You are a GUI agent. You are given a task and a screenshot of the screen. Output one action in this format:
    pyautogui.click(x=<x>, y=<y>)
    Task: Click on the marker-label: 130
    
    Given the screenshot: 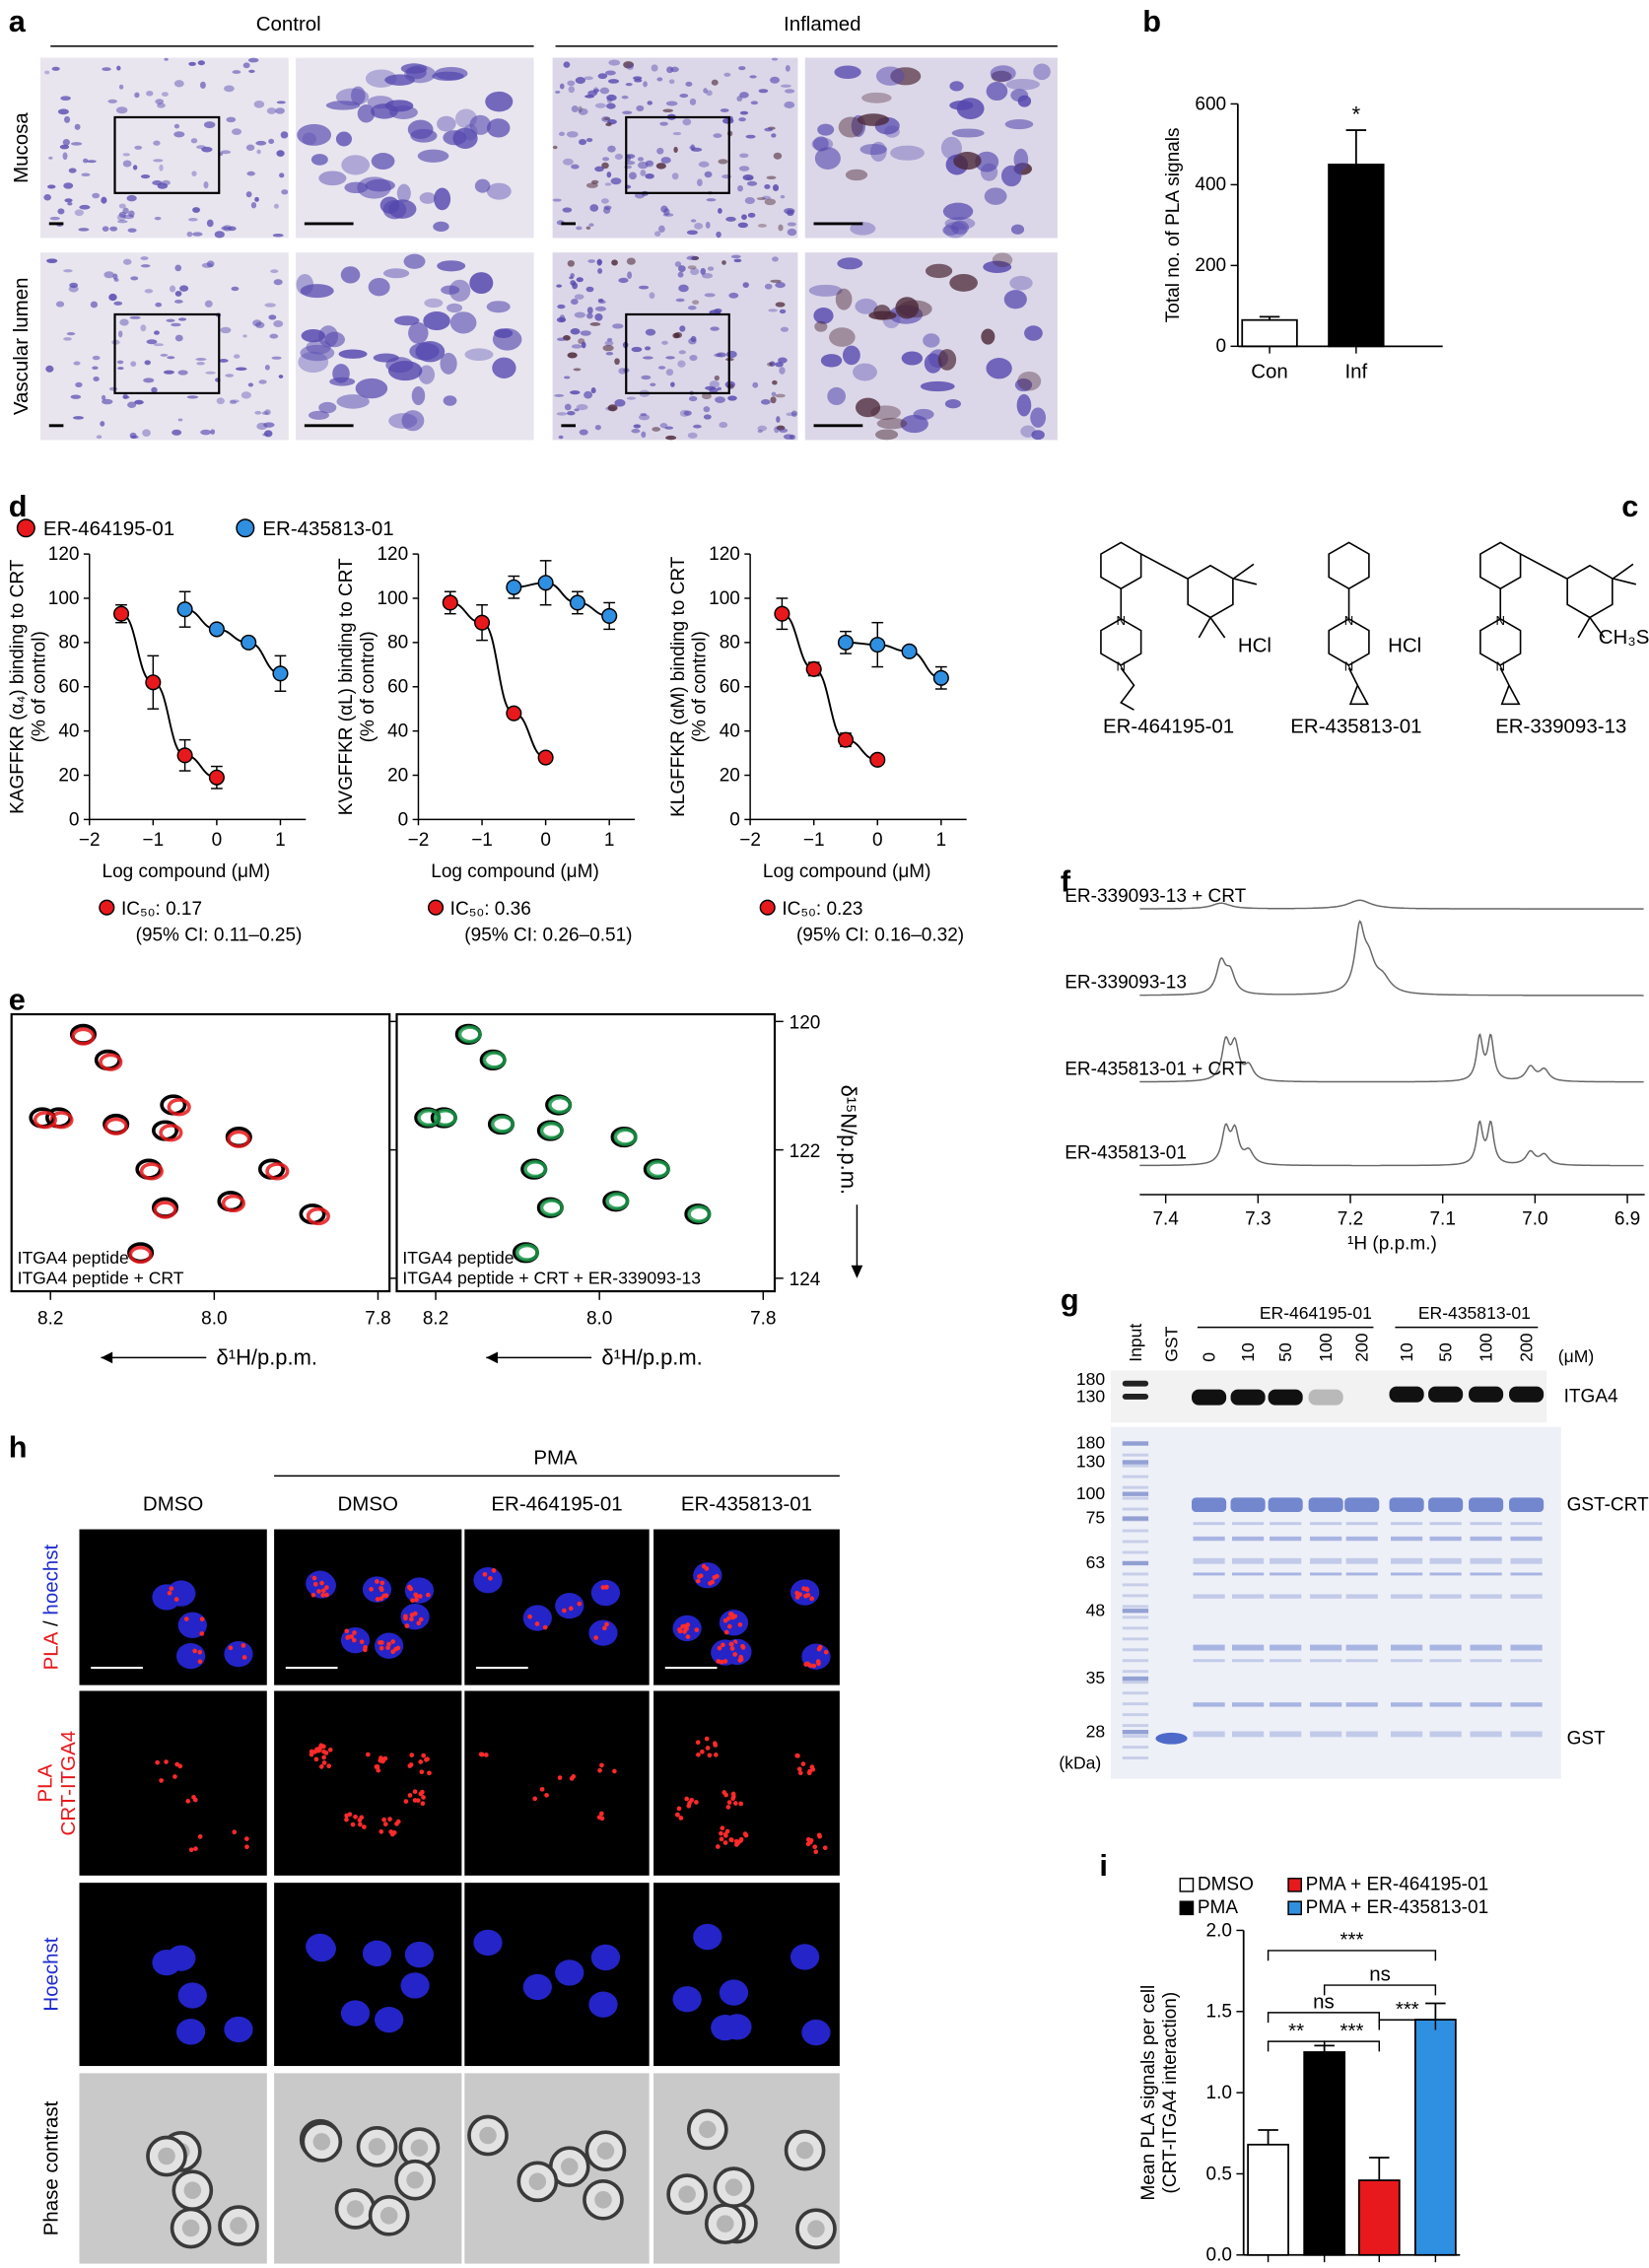 What is the action you would take?
    pyautogui.click(x=1091, y=1397)
    